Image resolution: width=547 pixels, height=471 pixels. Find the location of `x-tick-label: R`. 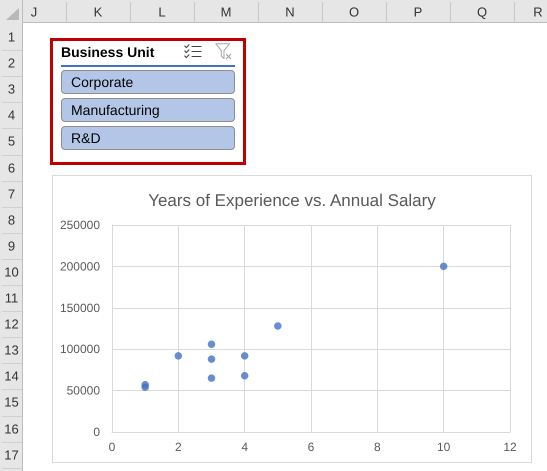

x-tick-label: R is located at coordinates (538, 11).